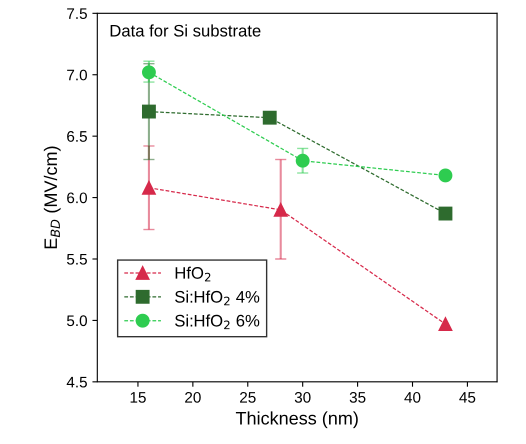 The image size is (526, 444). What do you see at coordinates (185, 30) in the screenshot?
I see `annotation: Data for Si substrate` at bounding box center [185, 30].